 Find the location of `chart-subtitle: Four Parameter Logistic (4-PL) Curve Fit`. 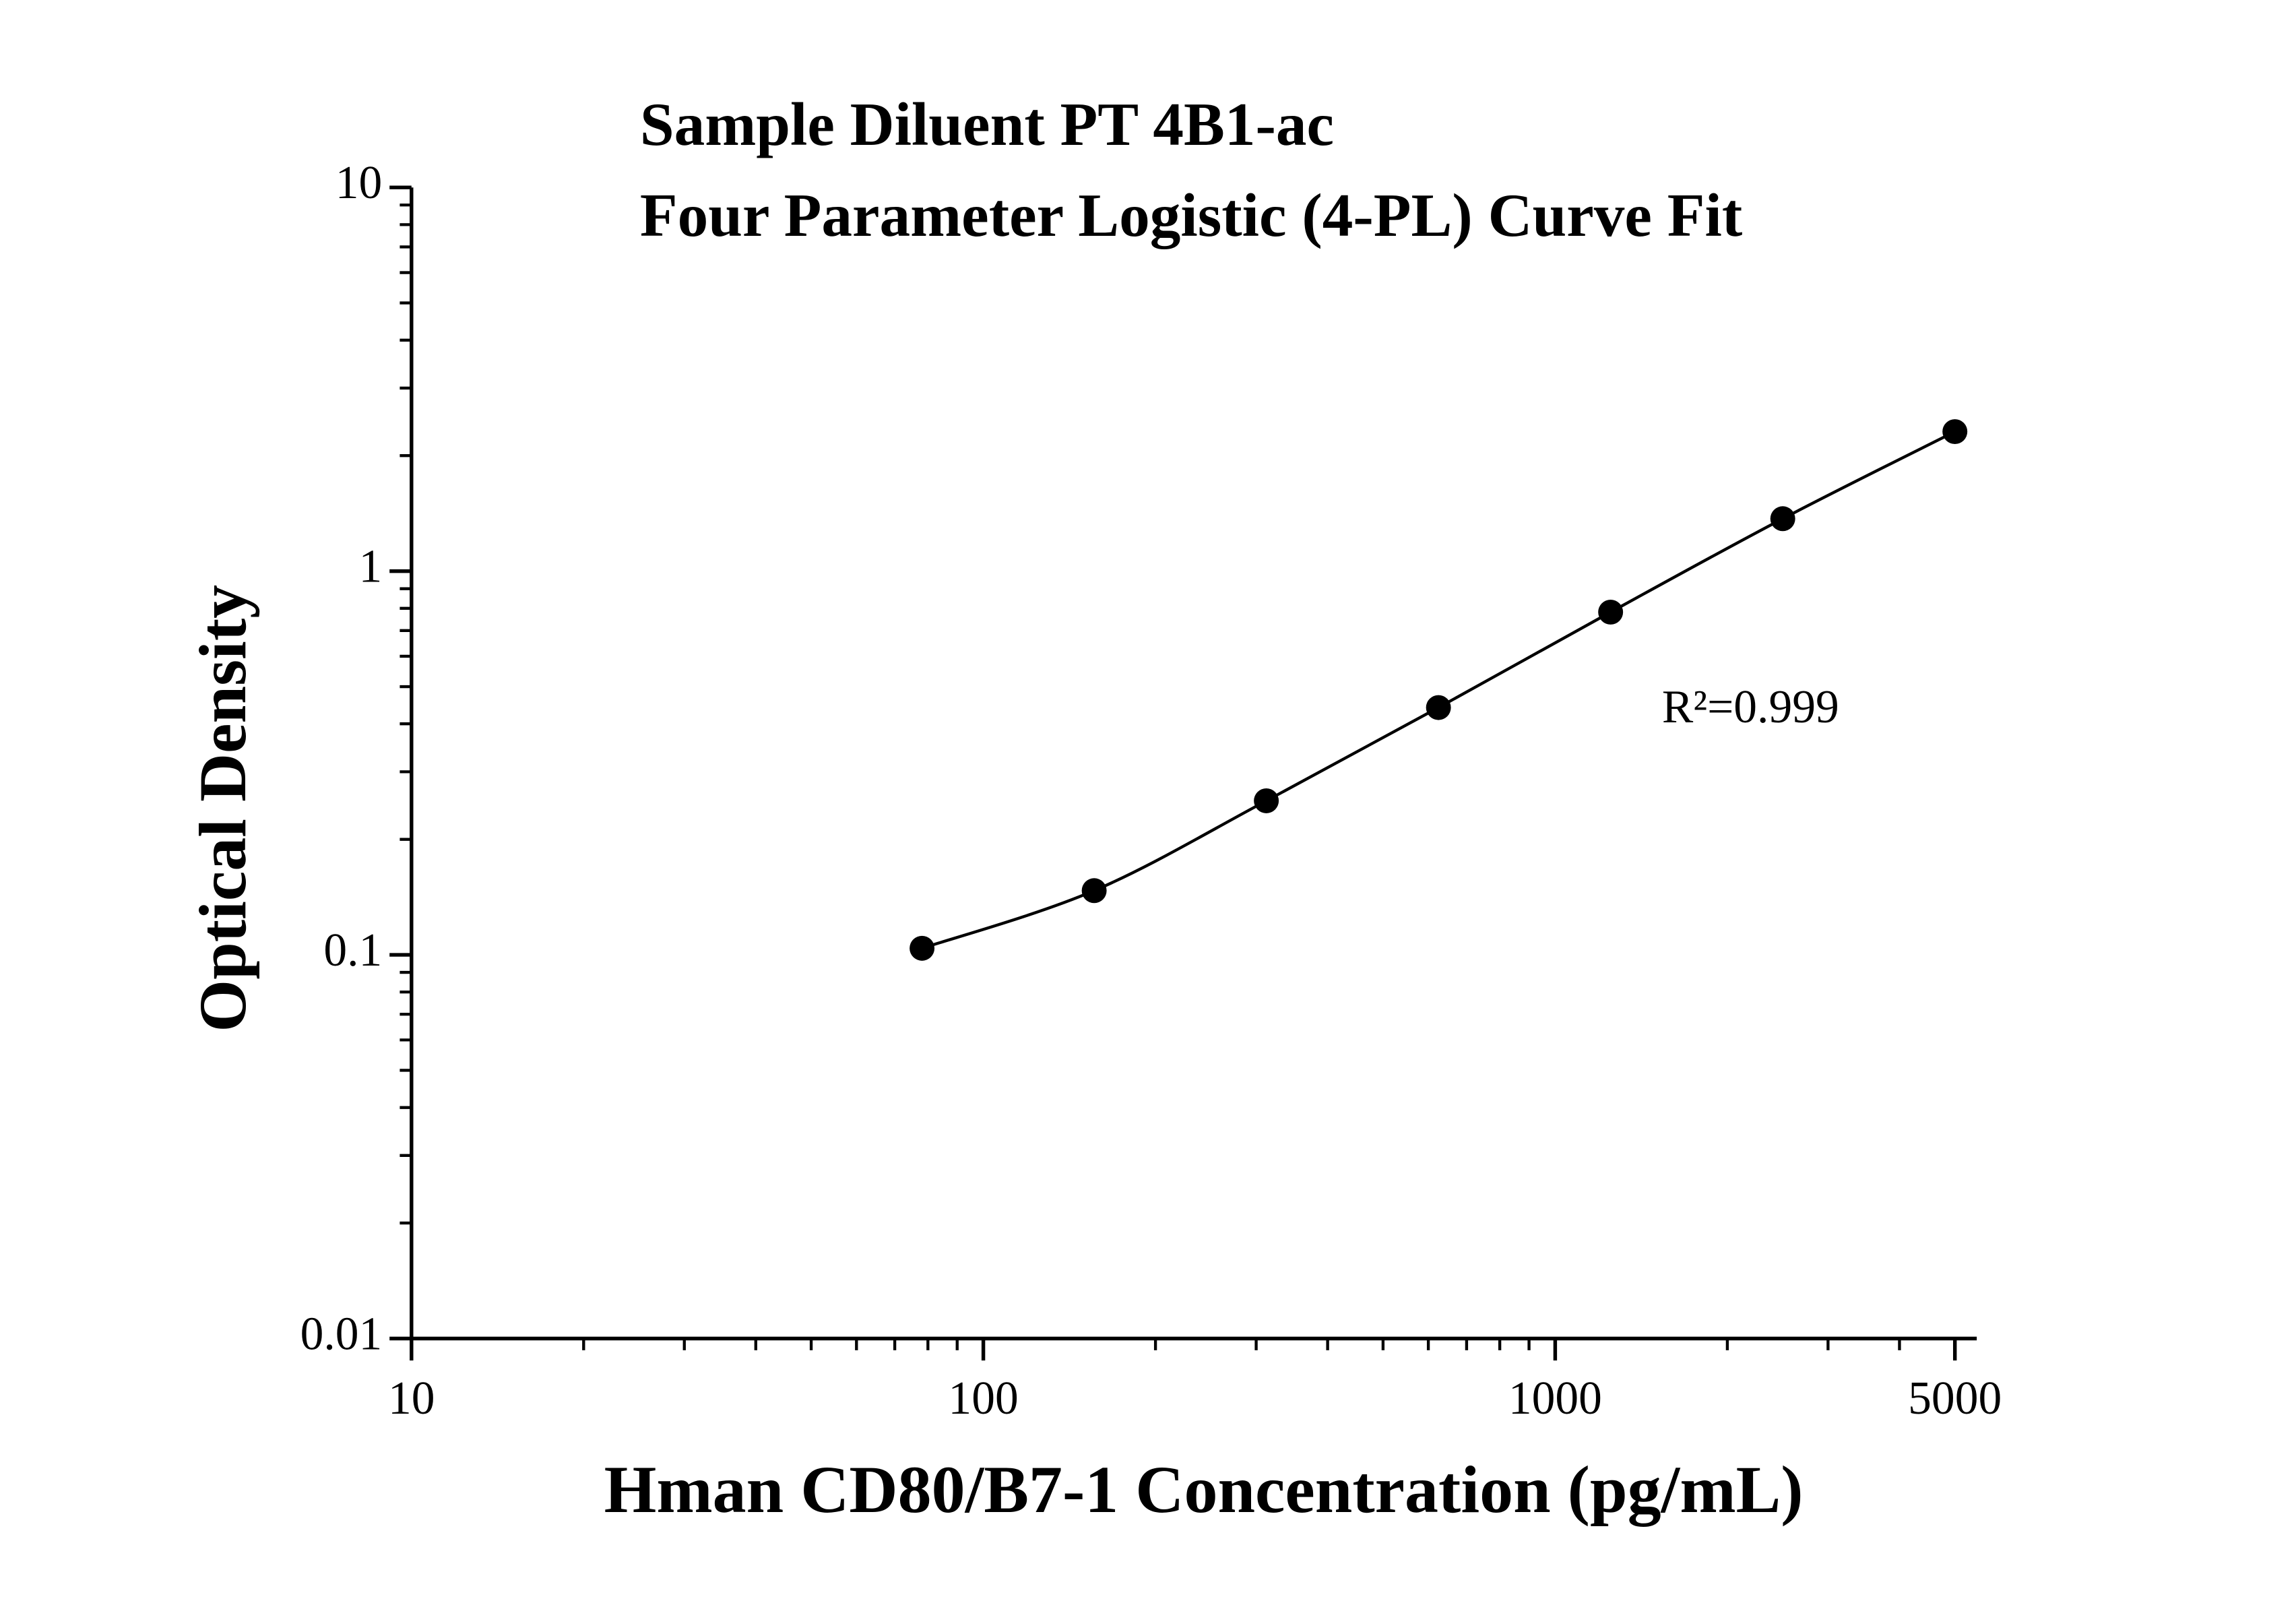

chart-subtitle: Four Parameter Logistic (4-PL) Curve Fit is located at coordinates (1191, 215).